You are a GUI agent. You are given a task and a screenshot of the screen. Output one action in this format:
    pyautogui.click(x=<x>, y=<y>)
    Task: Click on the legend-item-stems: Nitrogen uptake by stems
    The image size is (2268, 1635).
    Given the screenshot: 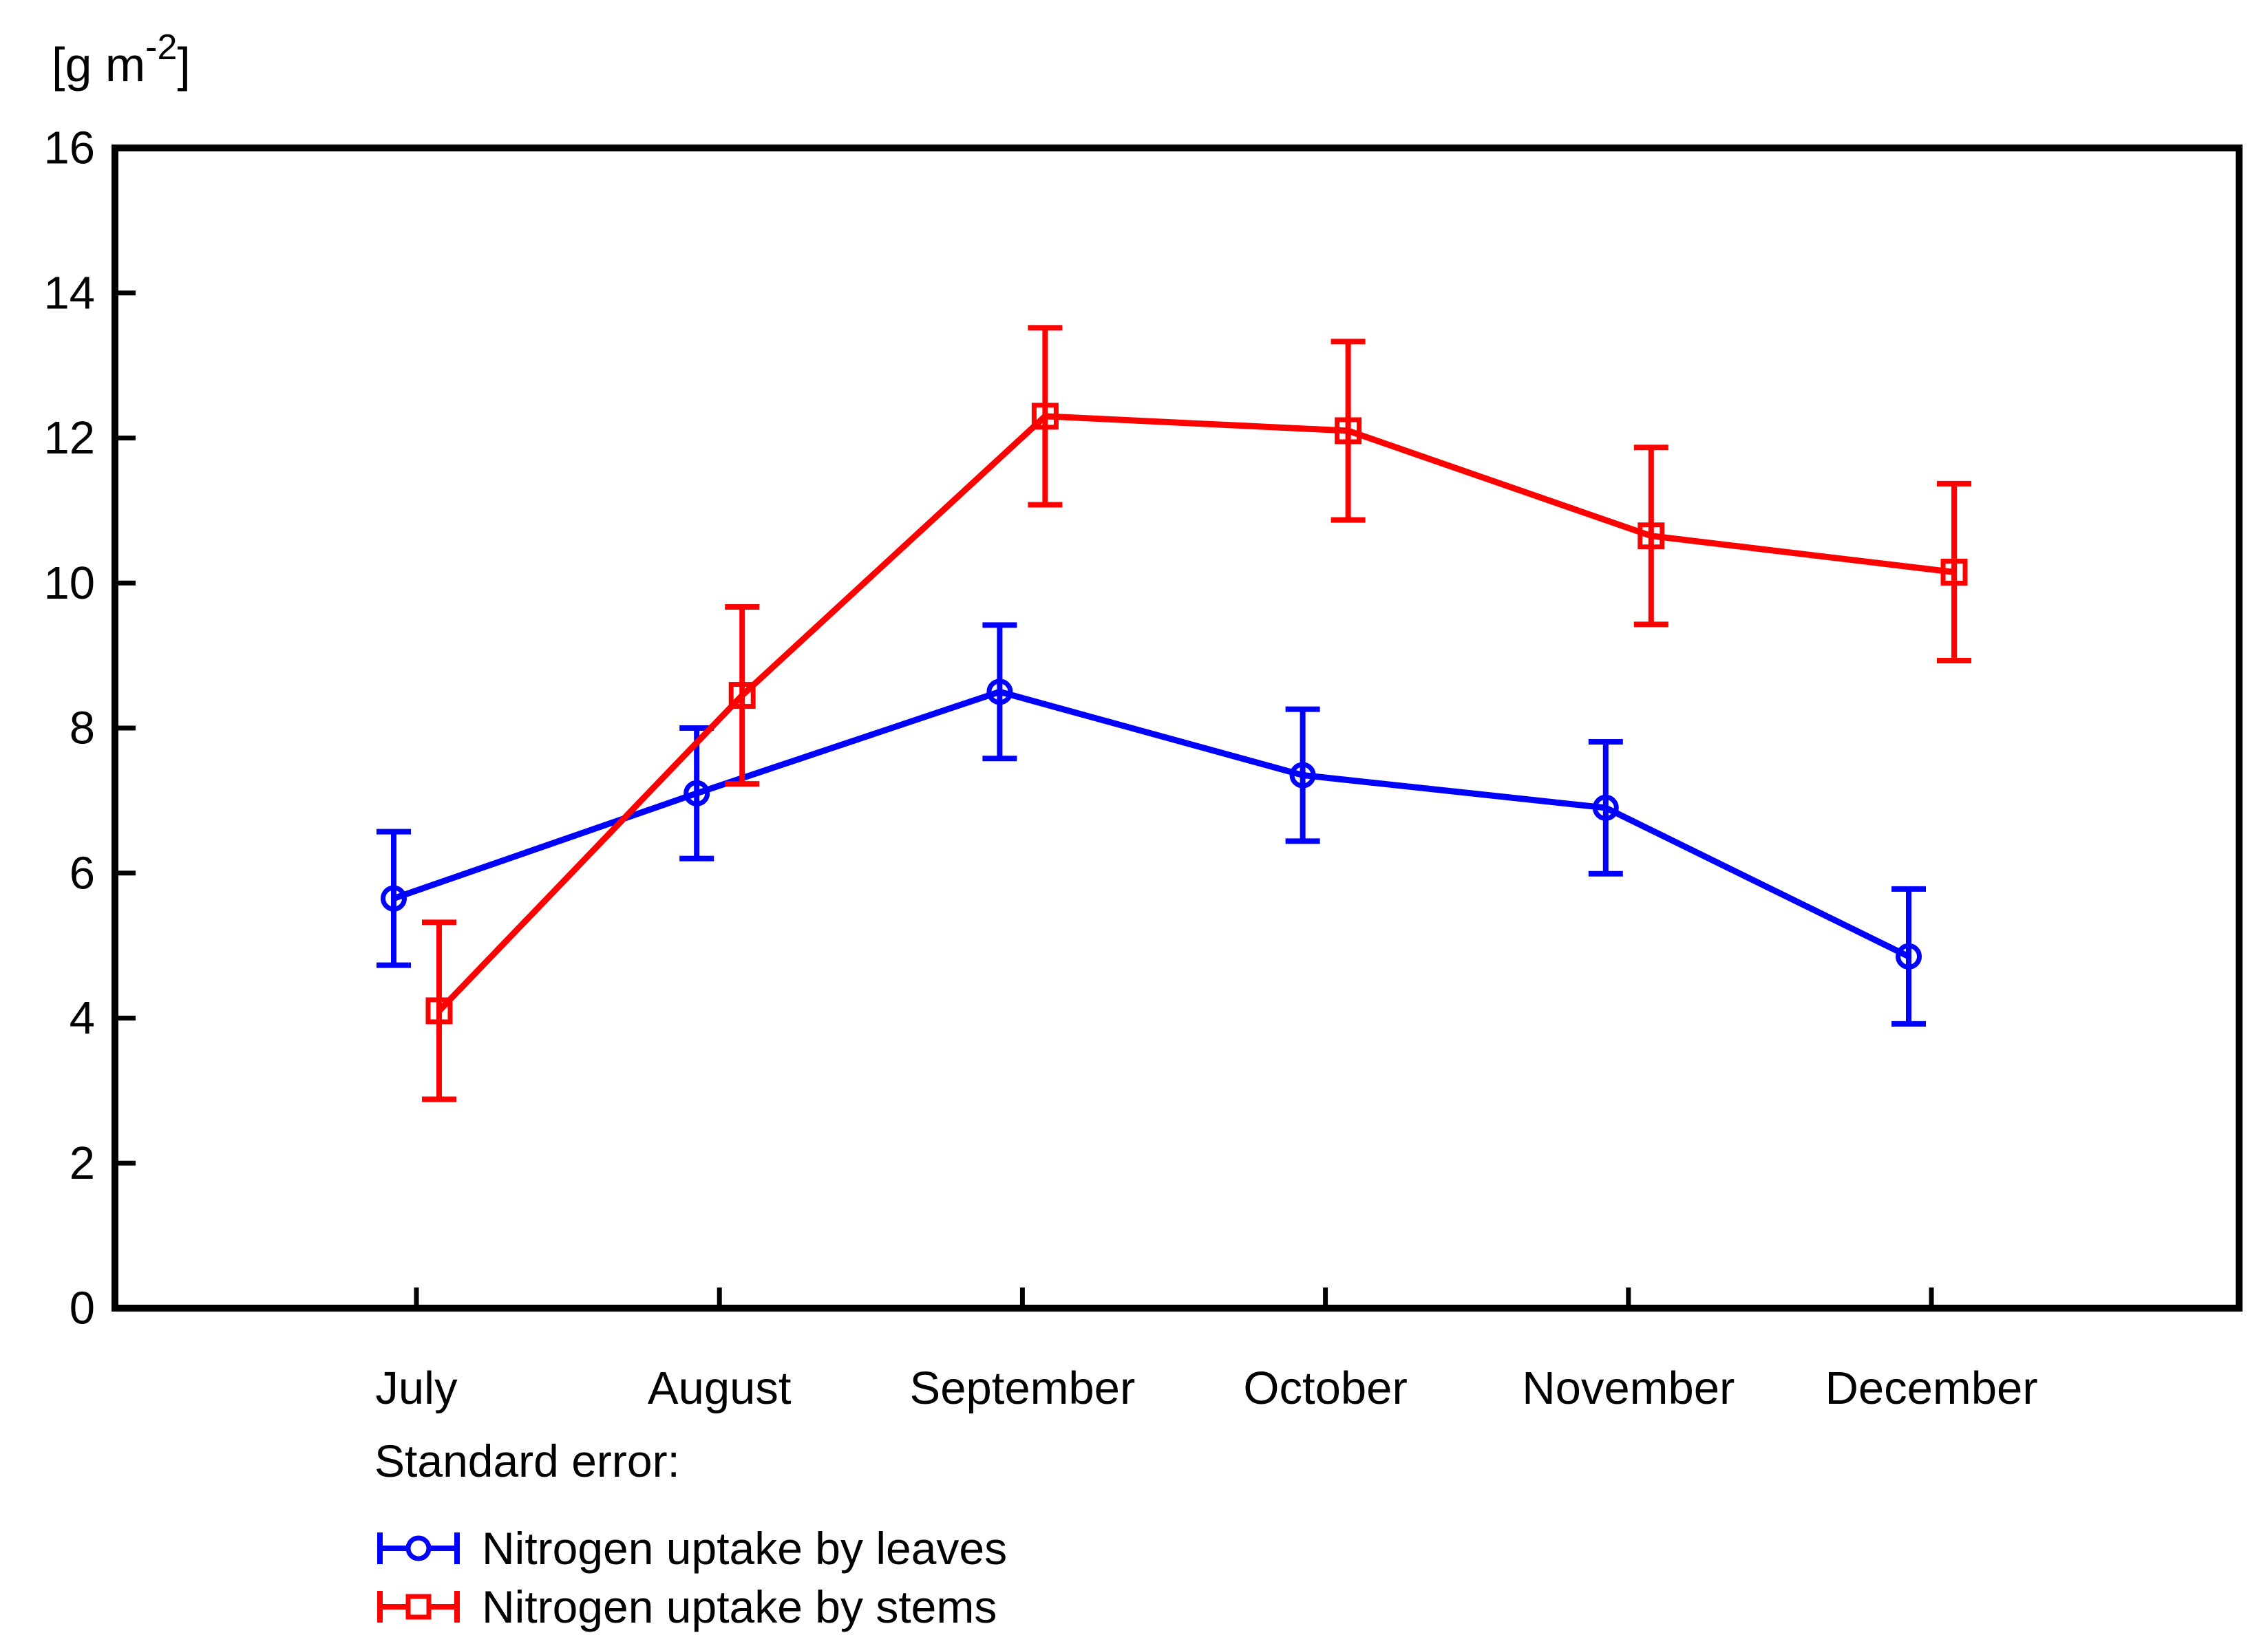 What is the action you would take?
    pyautogui.click(x=690, y=1605)
    